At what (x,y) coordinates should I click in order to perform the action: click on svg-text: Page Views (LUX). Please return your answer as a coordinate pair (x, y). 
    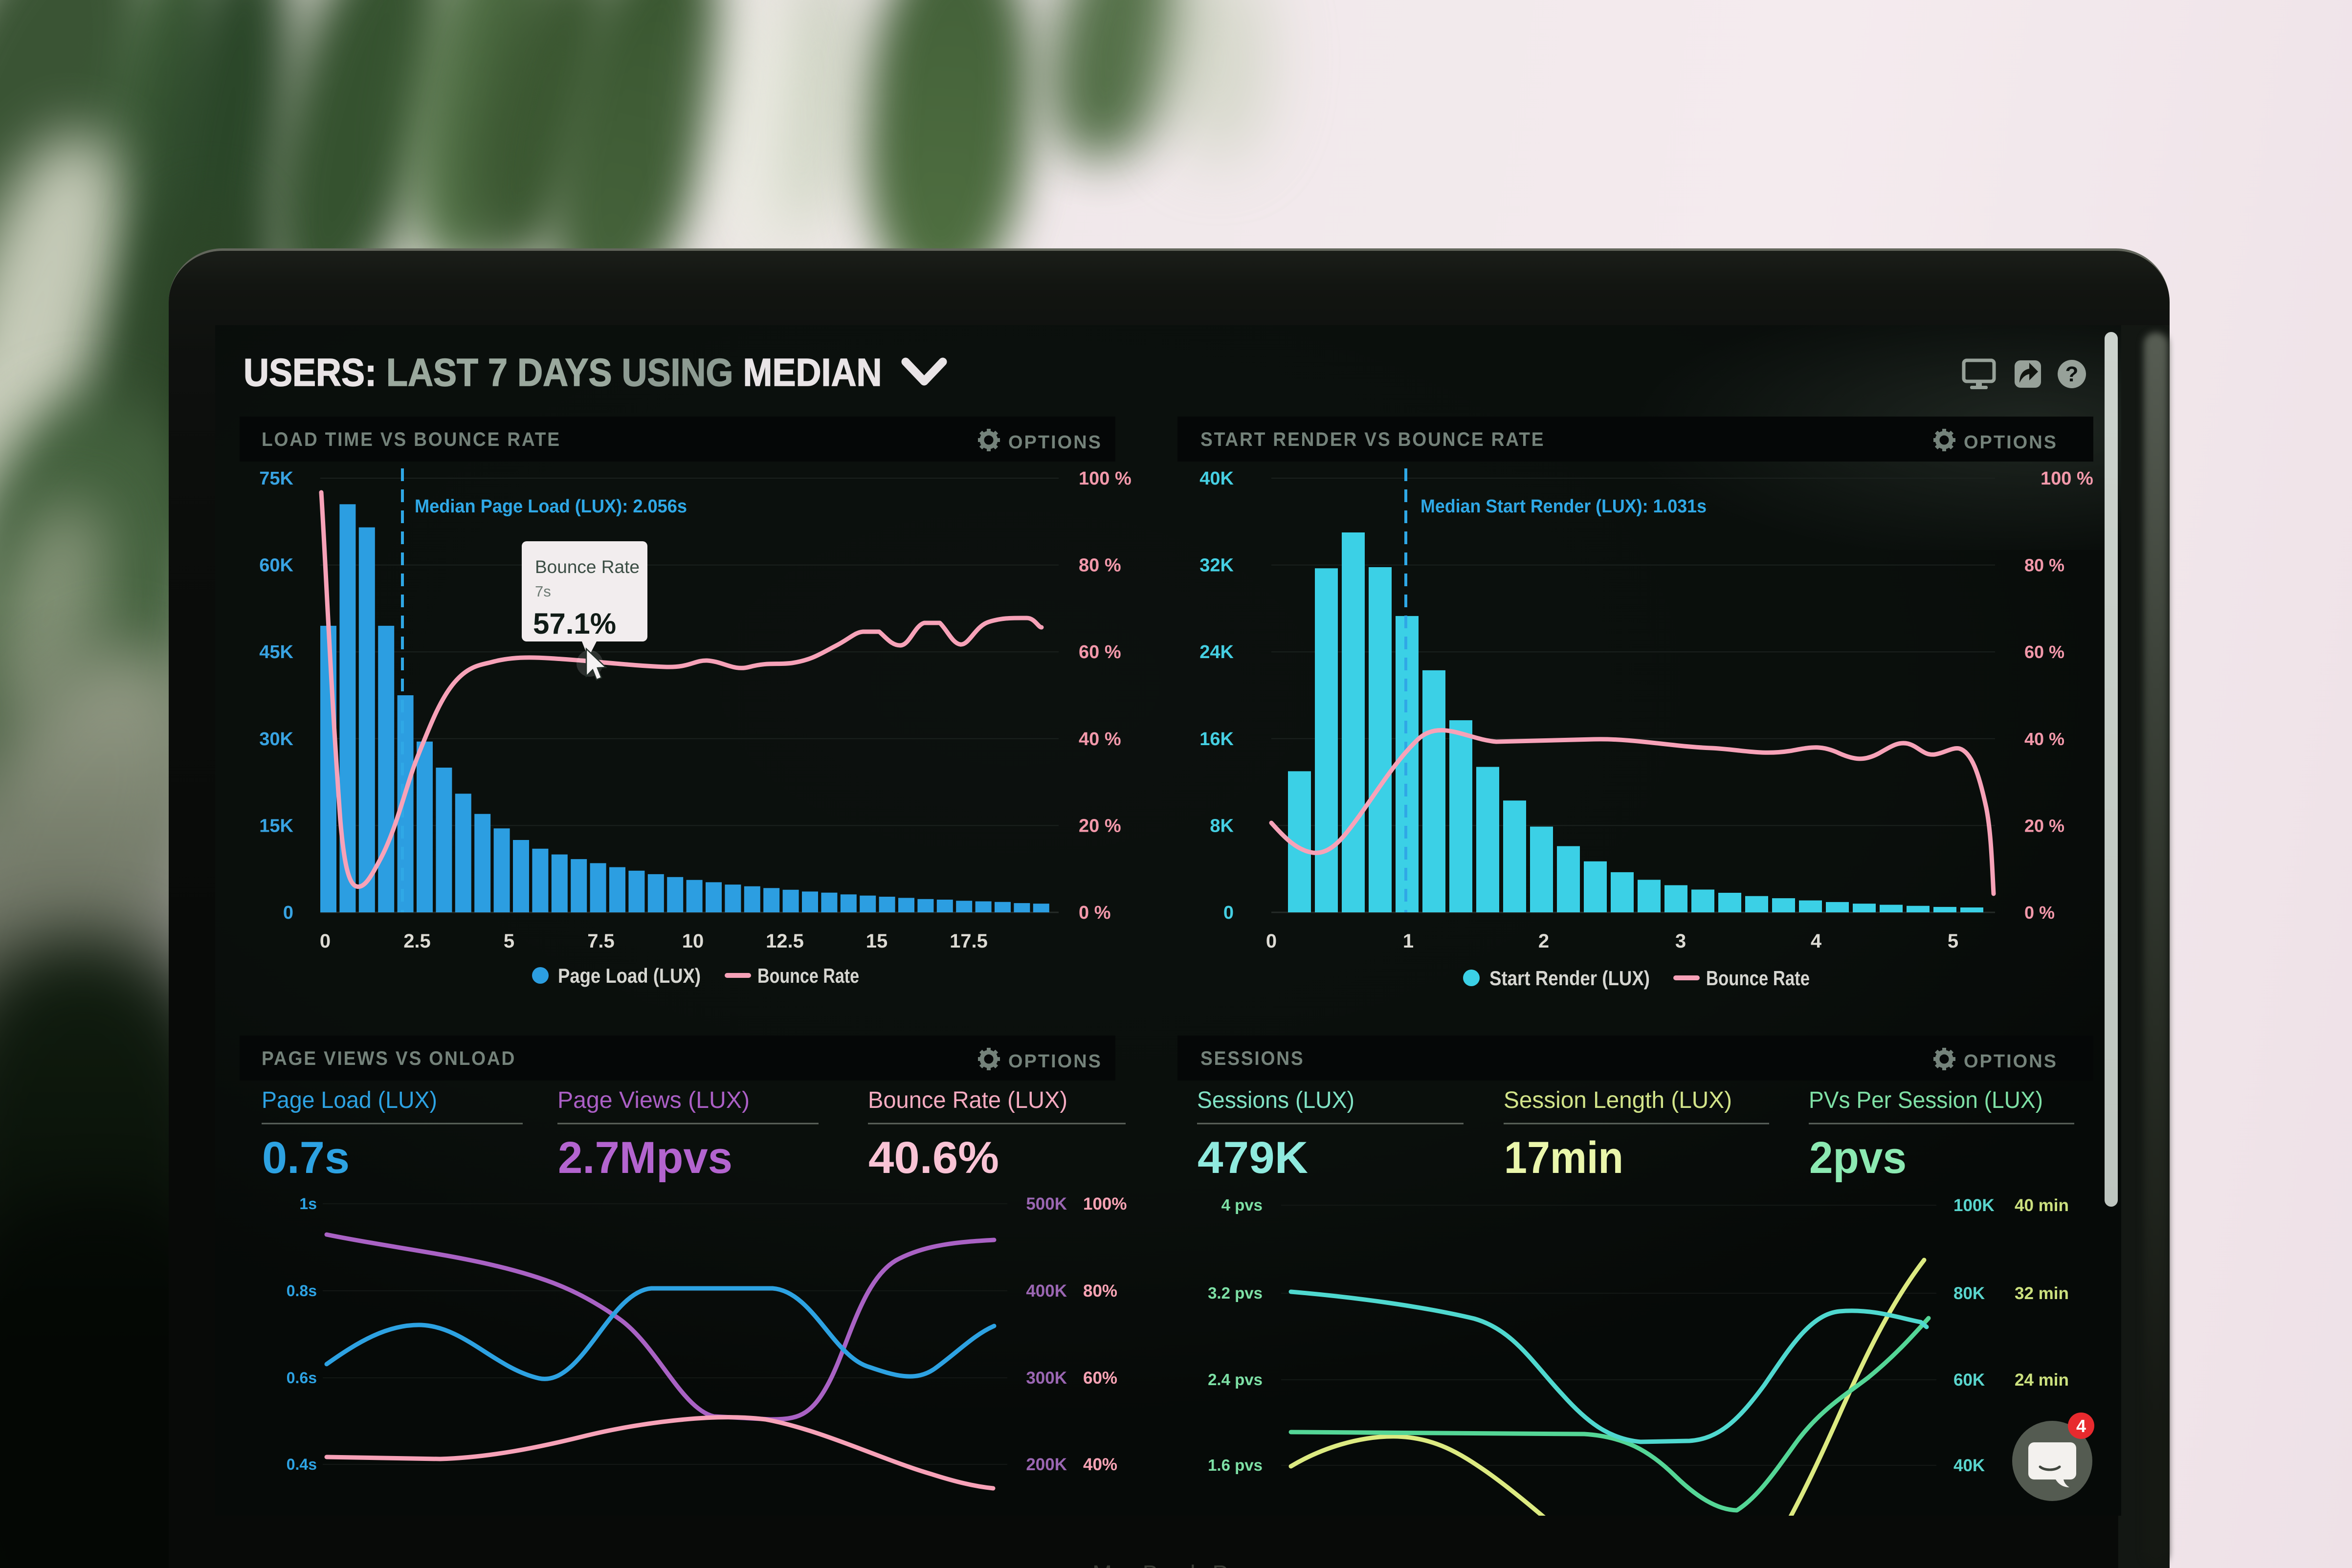
    Looking at the image, I should click on (654, 1100).